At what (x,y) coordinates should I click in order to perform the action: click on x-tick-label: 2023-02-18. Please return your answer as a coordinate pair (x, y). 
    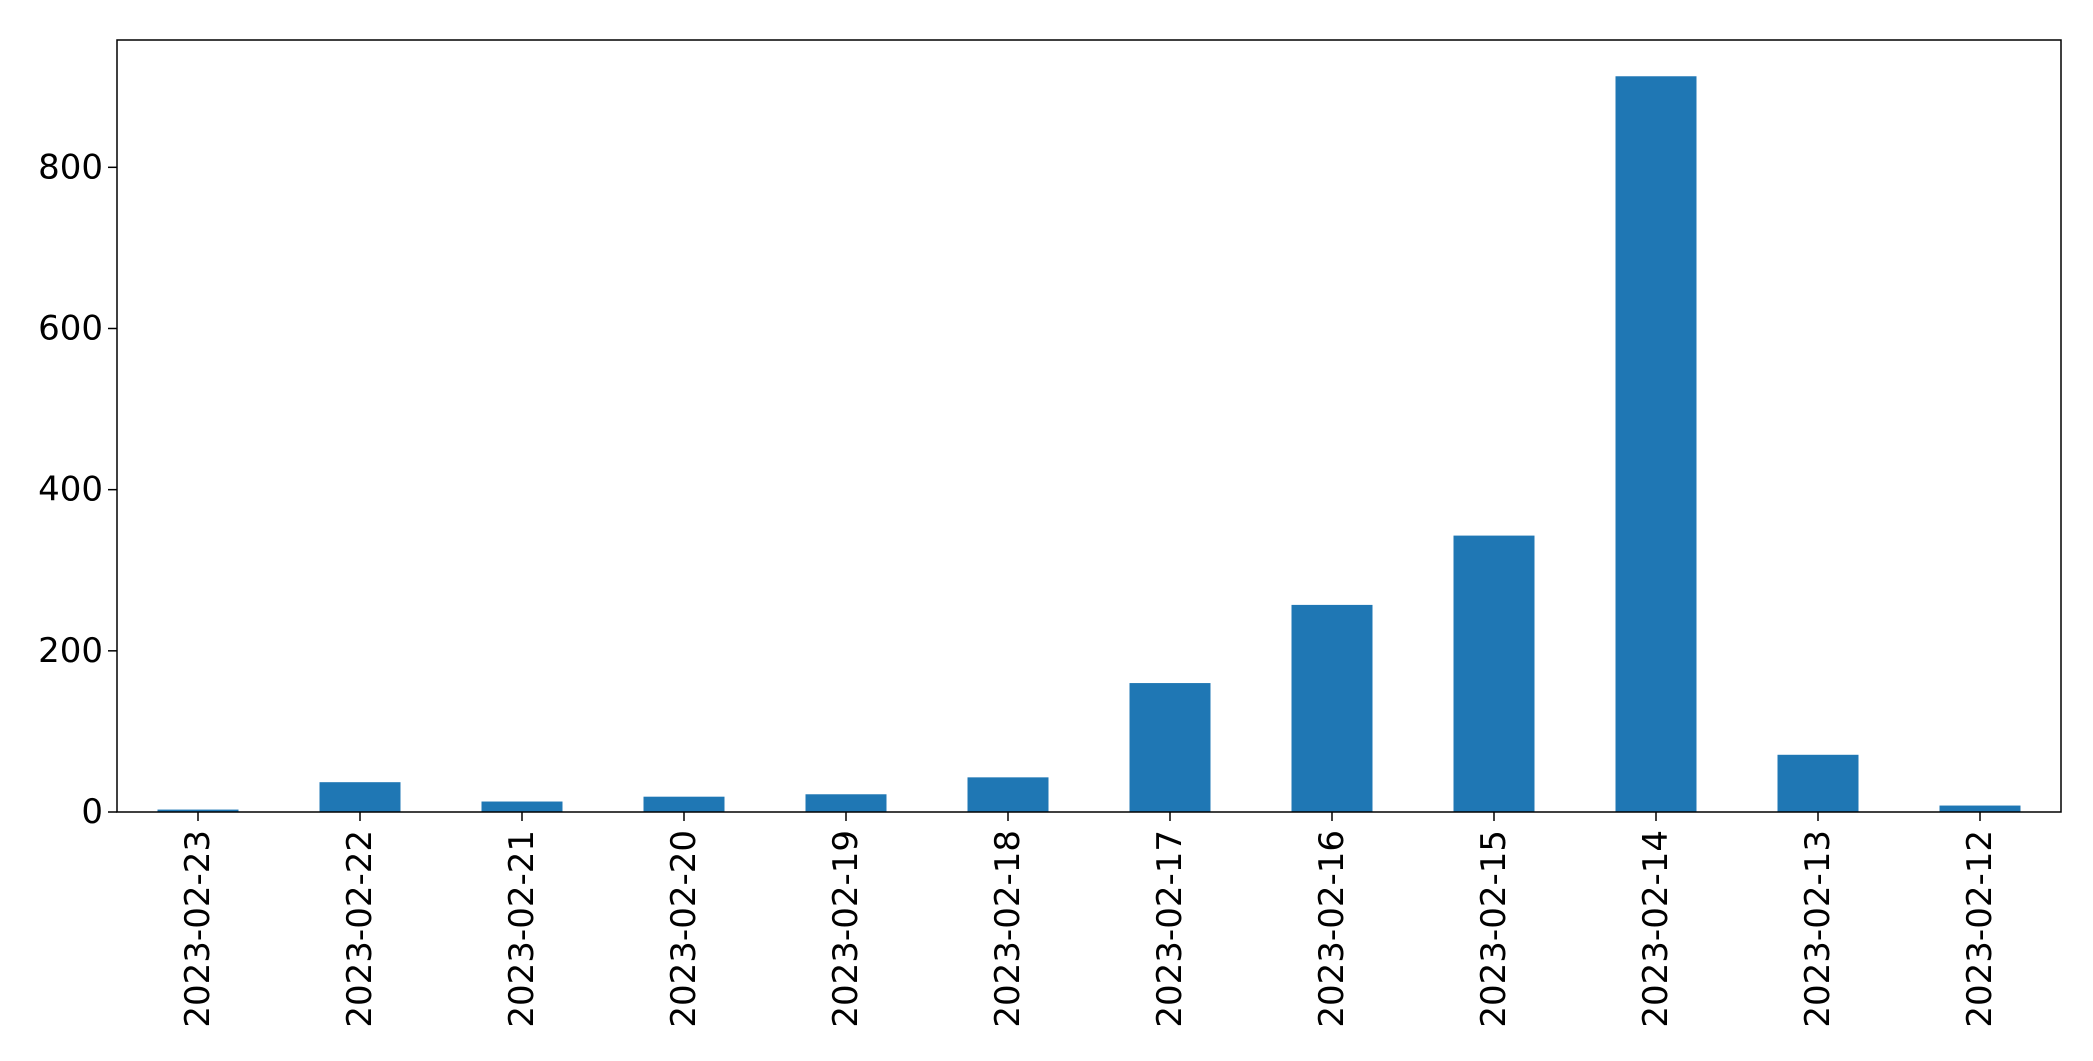
    Looking at the image, I should click on (1008, 929).